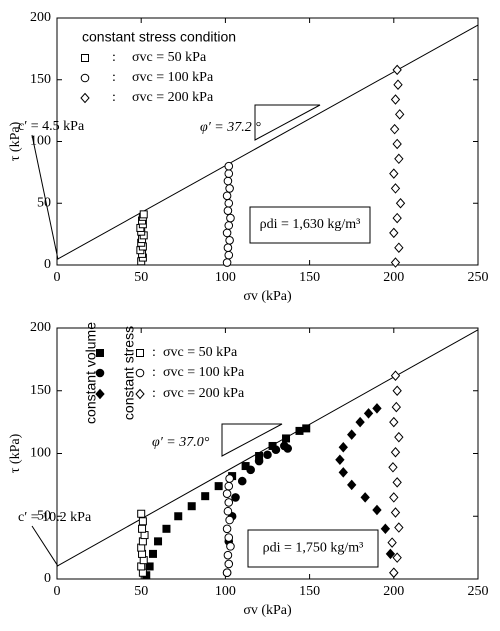 The width and height of the screenshot is (500, 631). Describe the element at coordinates (169, 57) in the screenshot. I see `legend-label: σvc = 50 kPa` at that location.